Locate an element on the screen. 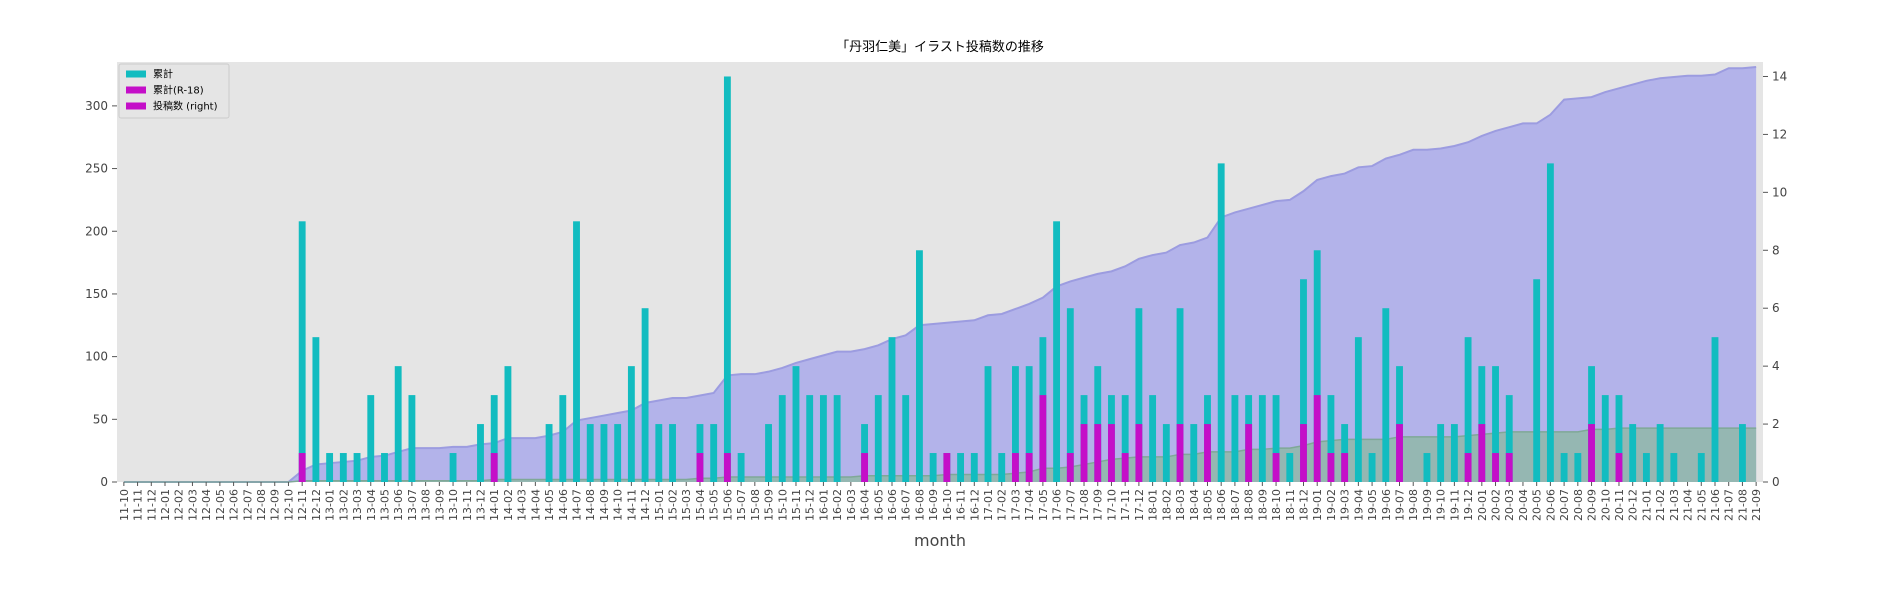 This screenshot has height=600, width=1900. y2-tick-label: 0 is located at coordinates (1776, 482).